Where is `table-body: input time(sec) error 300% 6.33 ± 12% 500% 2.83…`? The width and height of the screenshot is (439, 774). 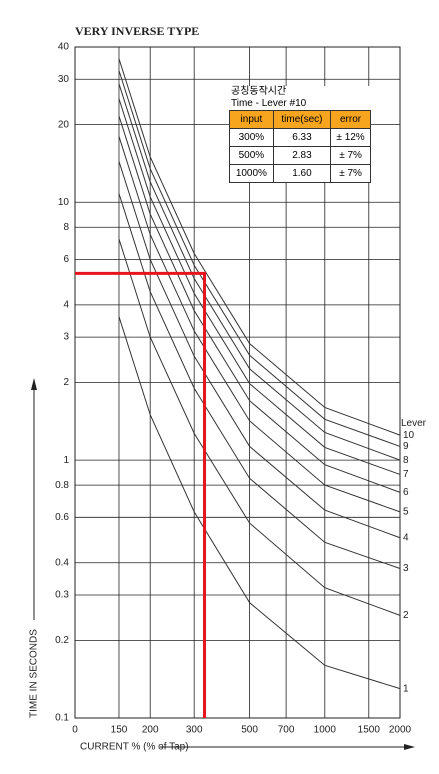 table-body: input time(sec) error 300% 6.33 ± 12% 500% 2.83… is located at coordinates (300, 146).